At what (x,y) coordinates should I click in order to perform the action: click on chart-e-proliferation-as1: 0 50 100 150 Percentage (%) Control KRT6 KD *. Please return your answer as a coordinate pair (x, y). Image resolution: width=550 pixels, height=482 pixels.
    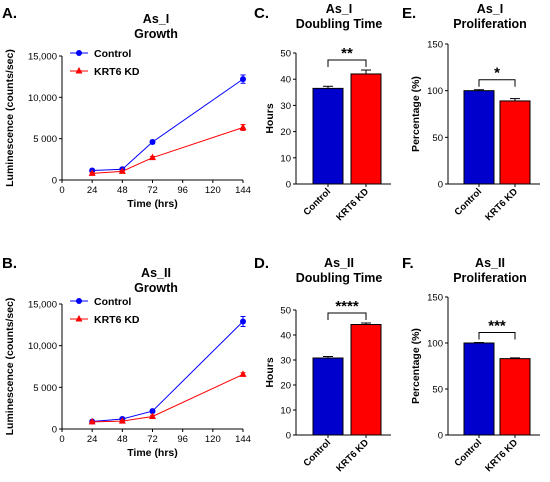
    Looking at the image, I should click on (475, 131).